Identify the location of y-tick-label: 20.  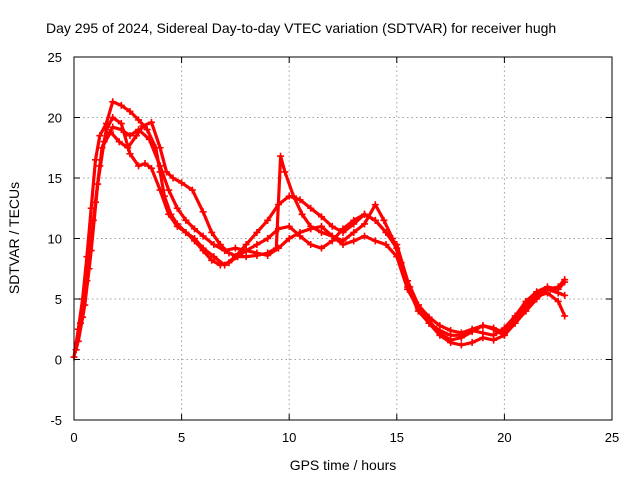
(55, 118).